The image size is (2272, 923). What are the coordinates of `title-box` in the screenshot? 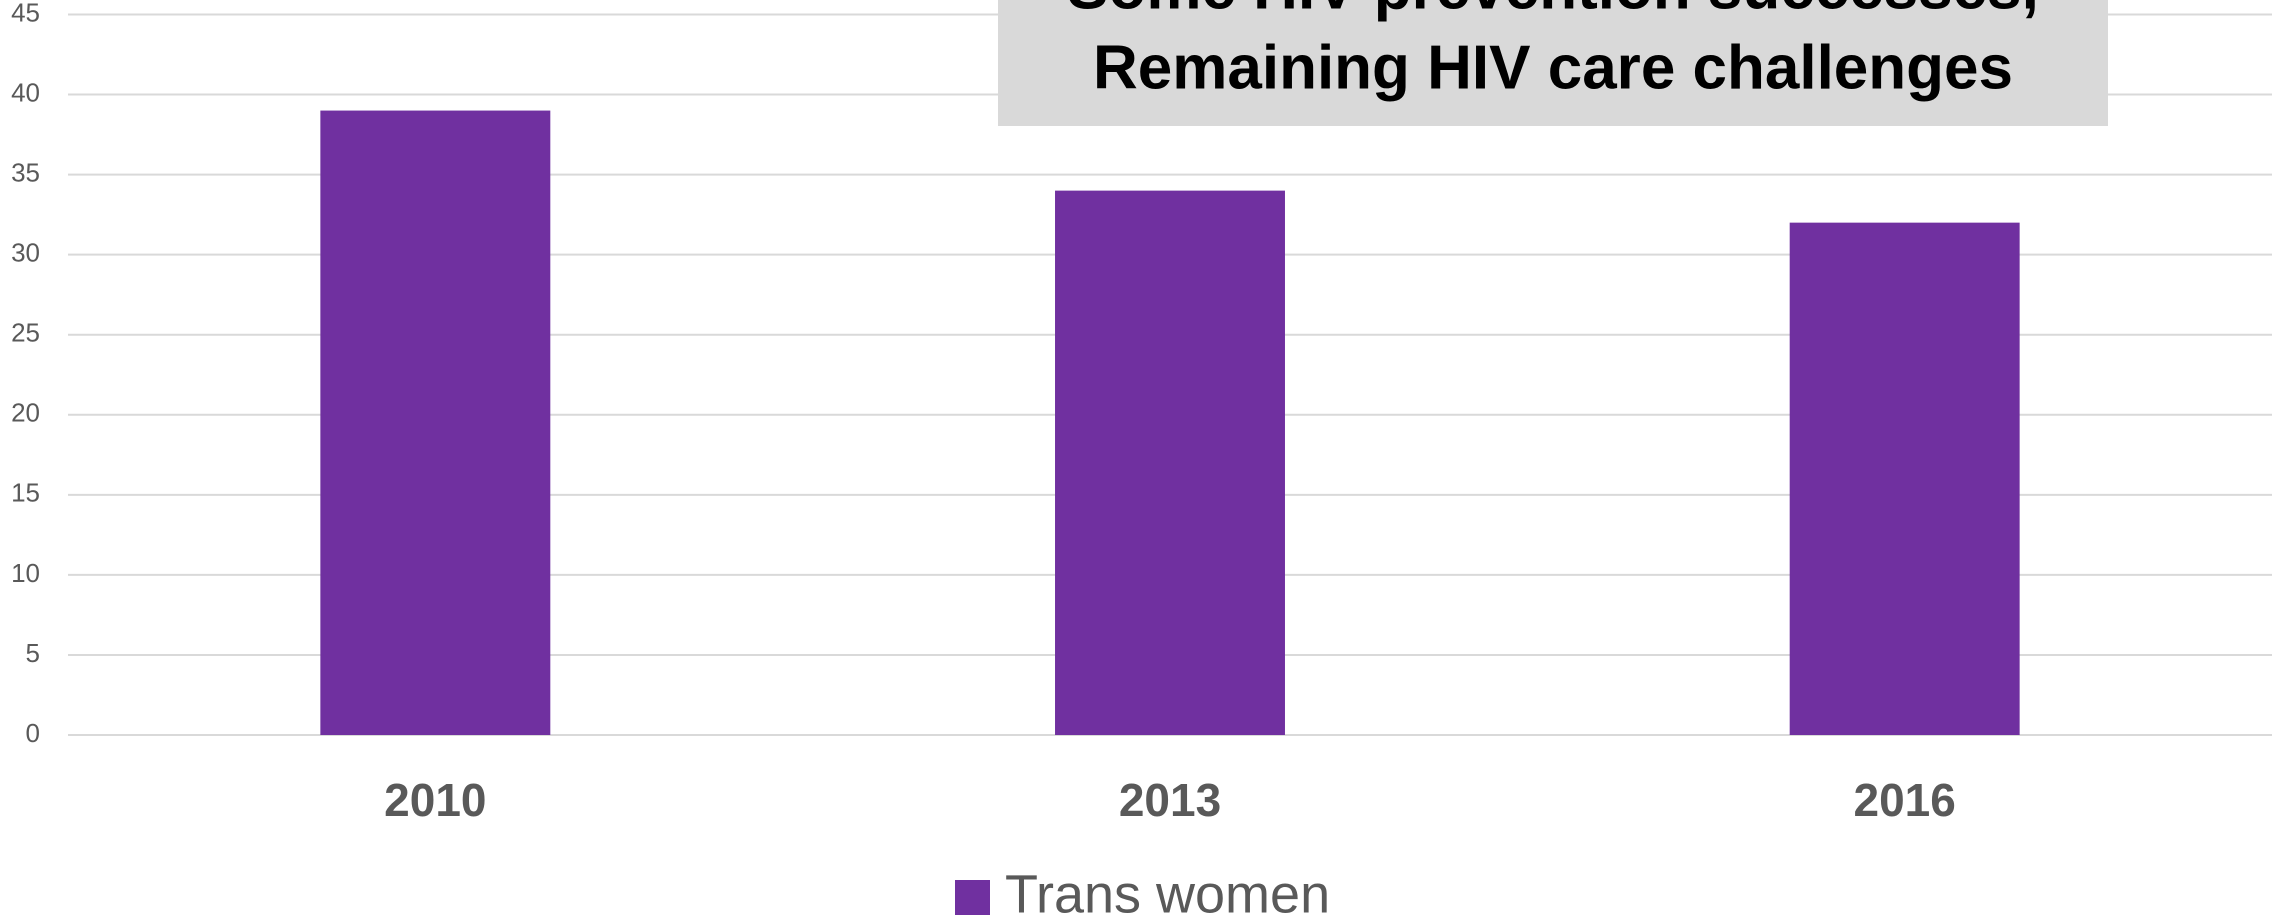 It's located at (1553, 63).